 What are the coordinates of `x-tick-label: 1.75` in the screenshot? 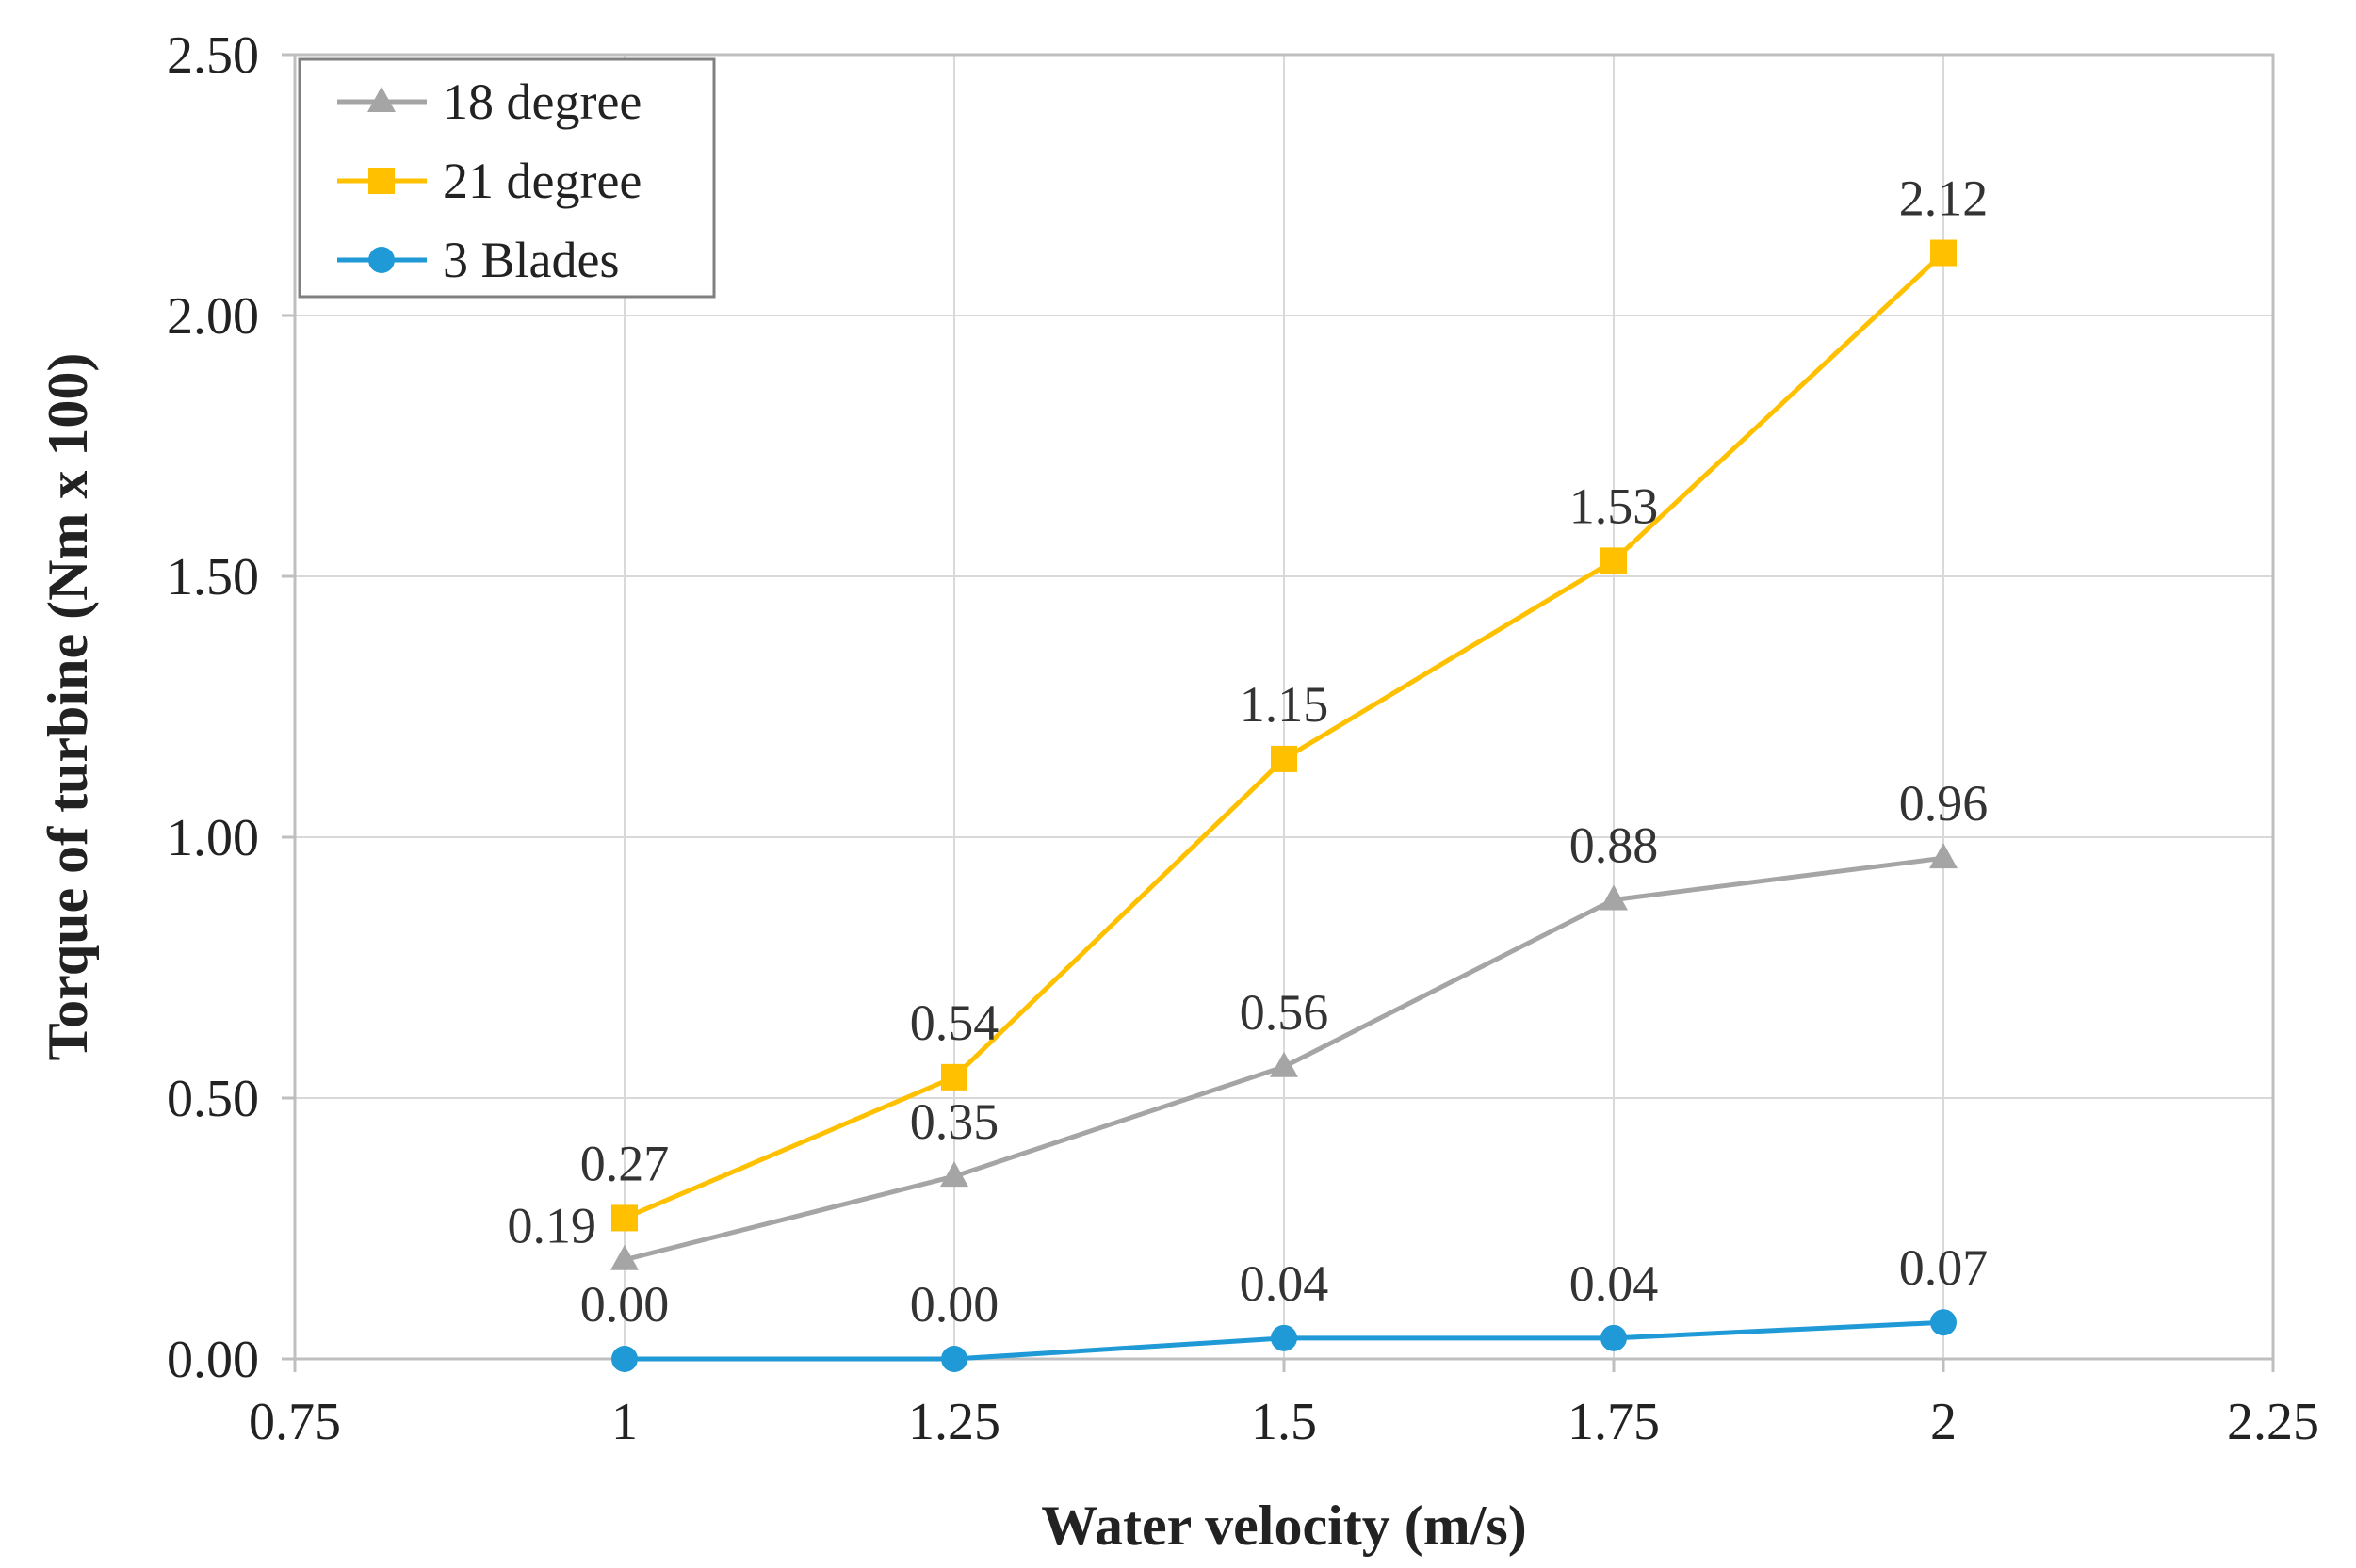 It's located at (1614, 1422).